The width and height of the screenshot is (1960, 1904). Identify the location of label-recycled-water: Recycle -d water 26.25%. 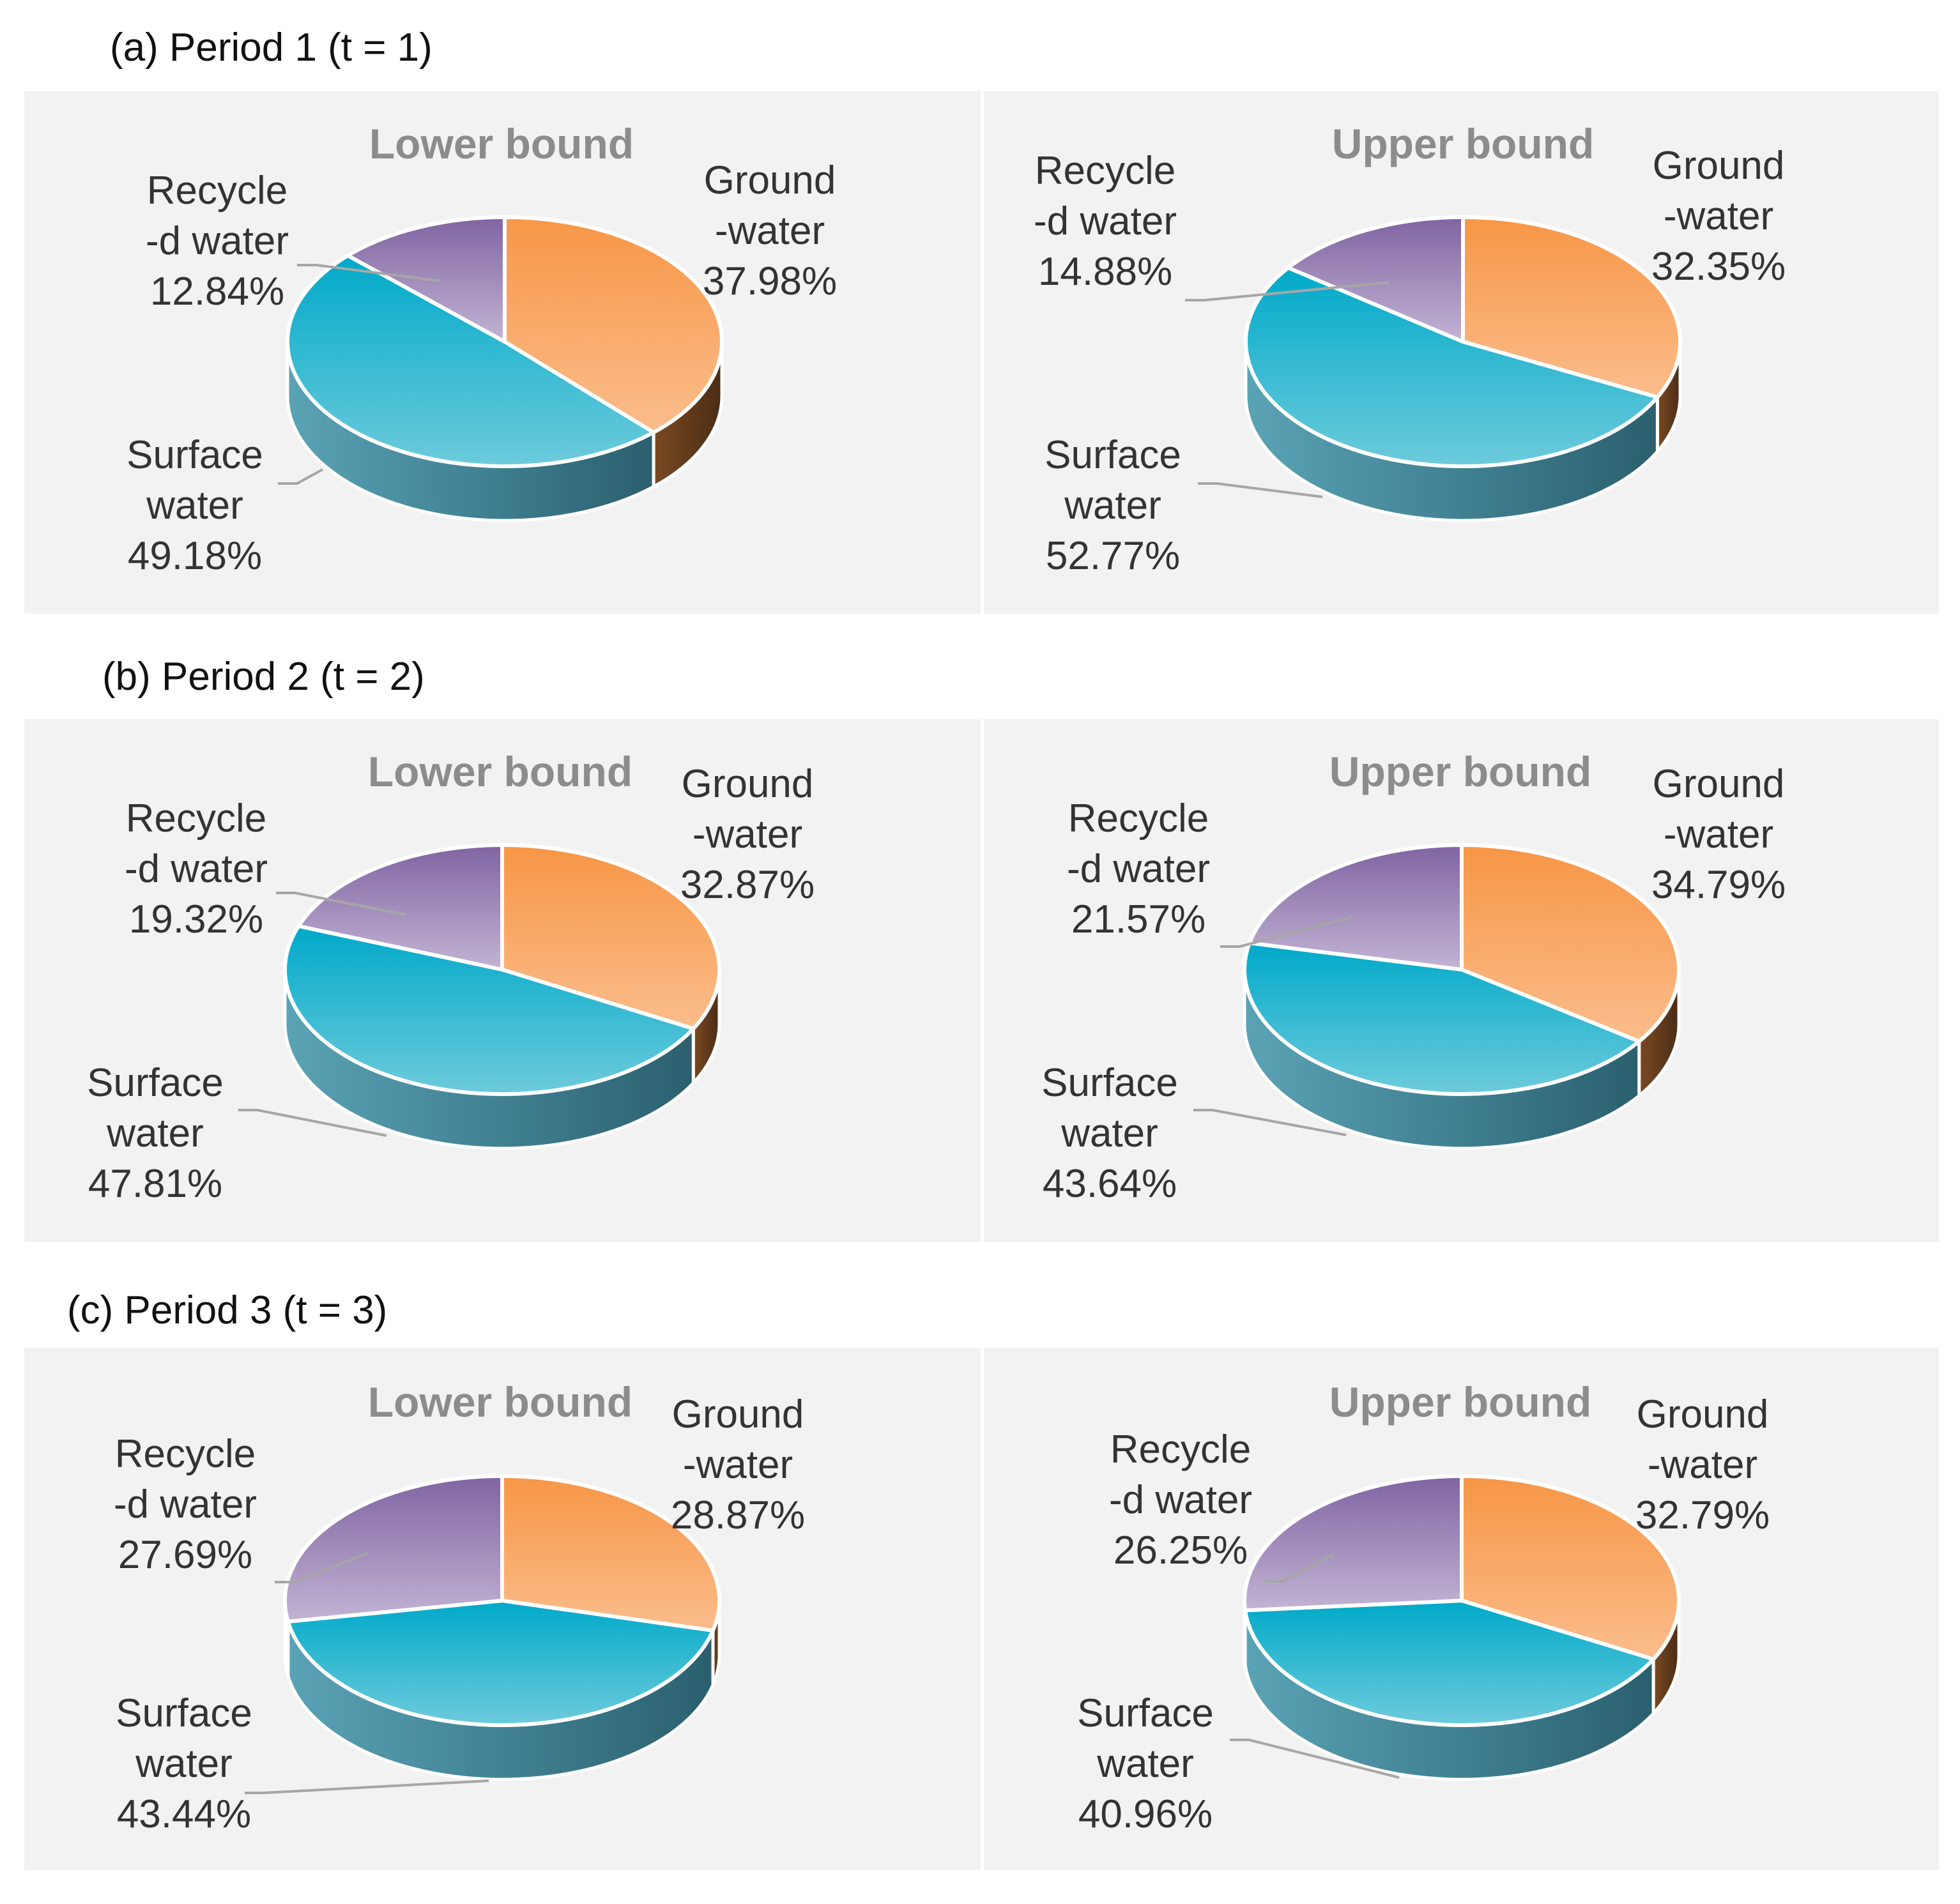
(1180, 1501).